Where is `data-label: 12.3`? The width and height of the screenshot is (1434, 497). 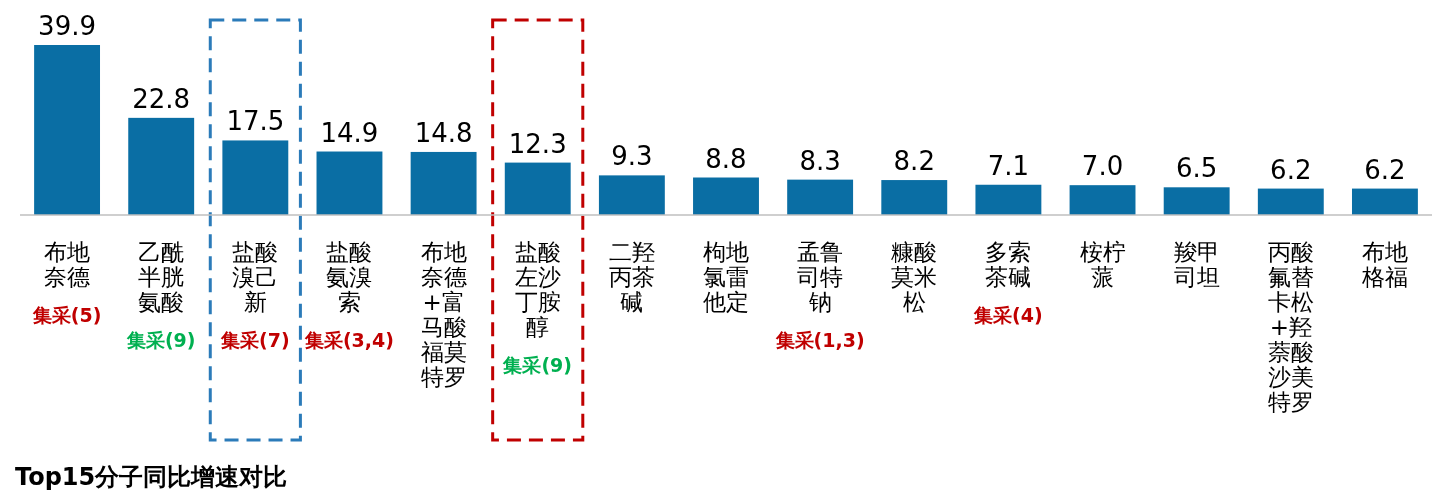
data-label: 12.3 is located at coordinates (537, 143).